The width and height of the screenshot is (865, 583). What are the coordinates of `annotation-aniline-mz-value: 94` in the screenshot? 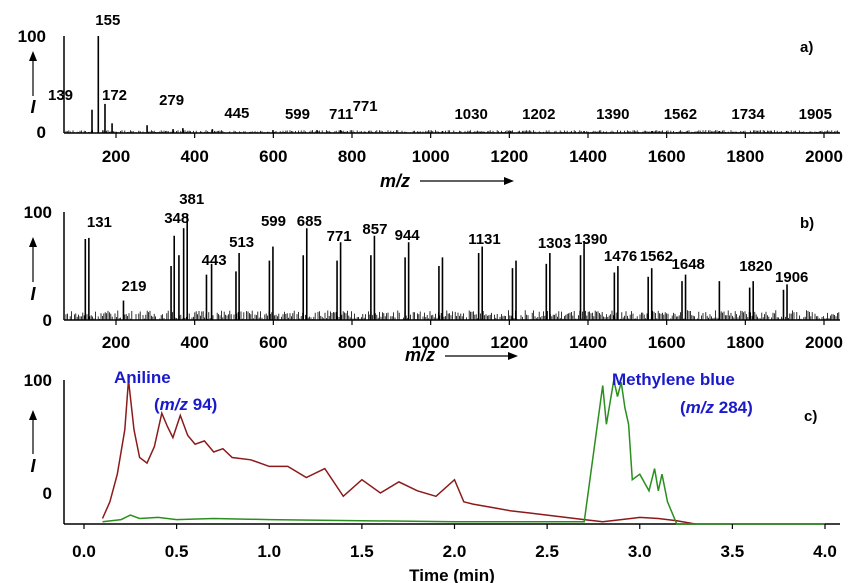 It's located at (200, 404).